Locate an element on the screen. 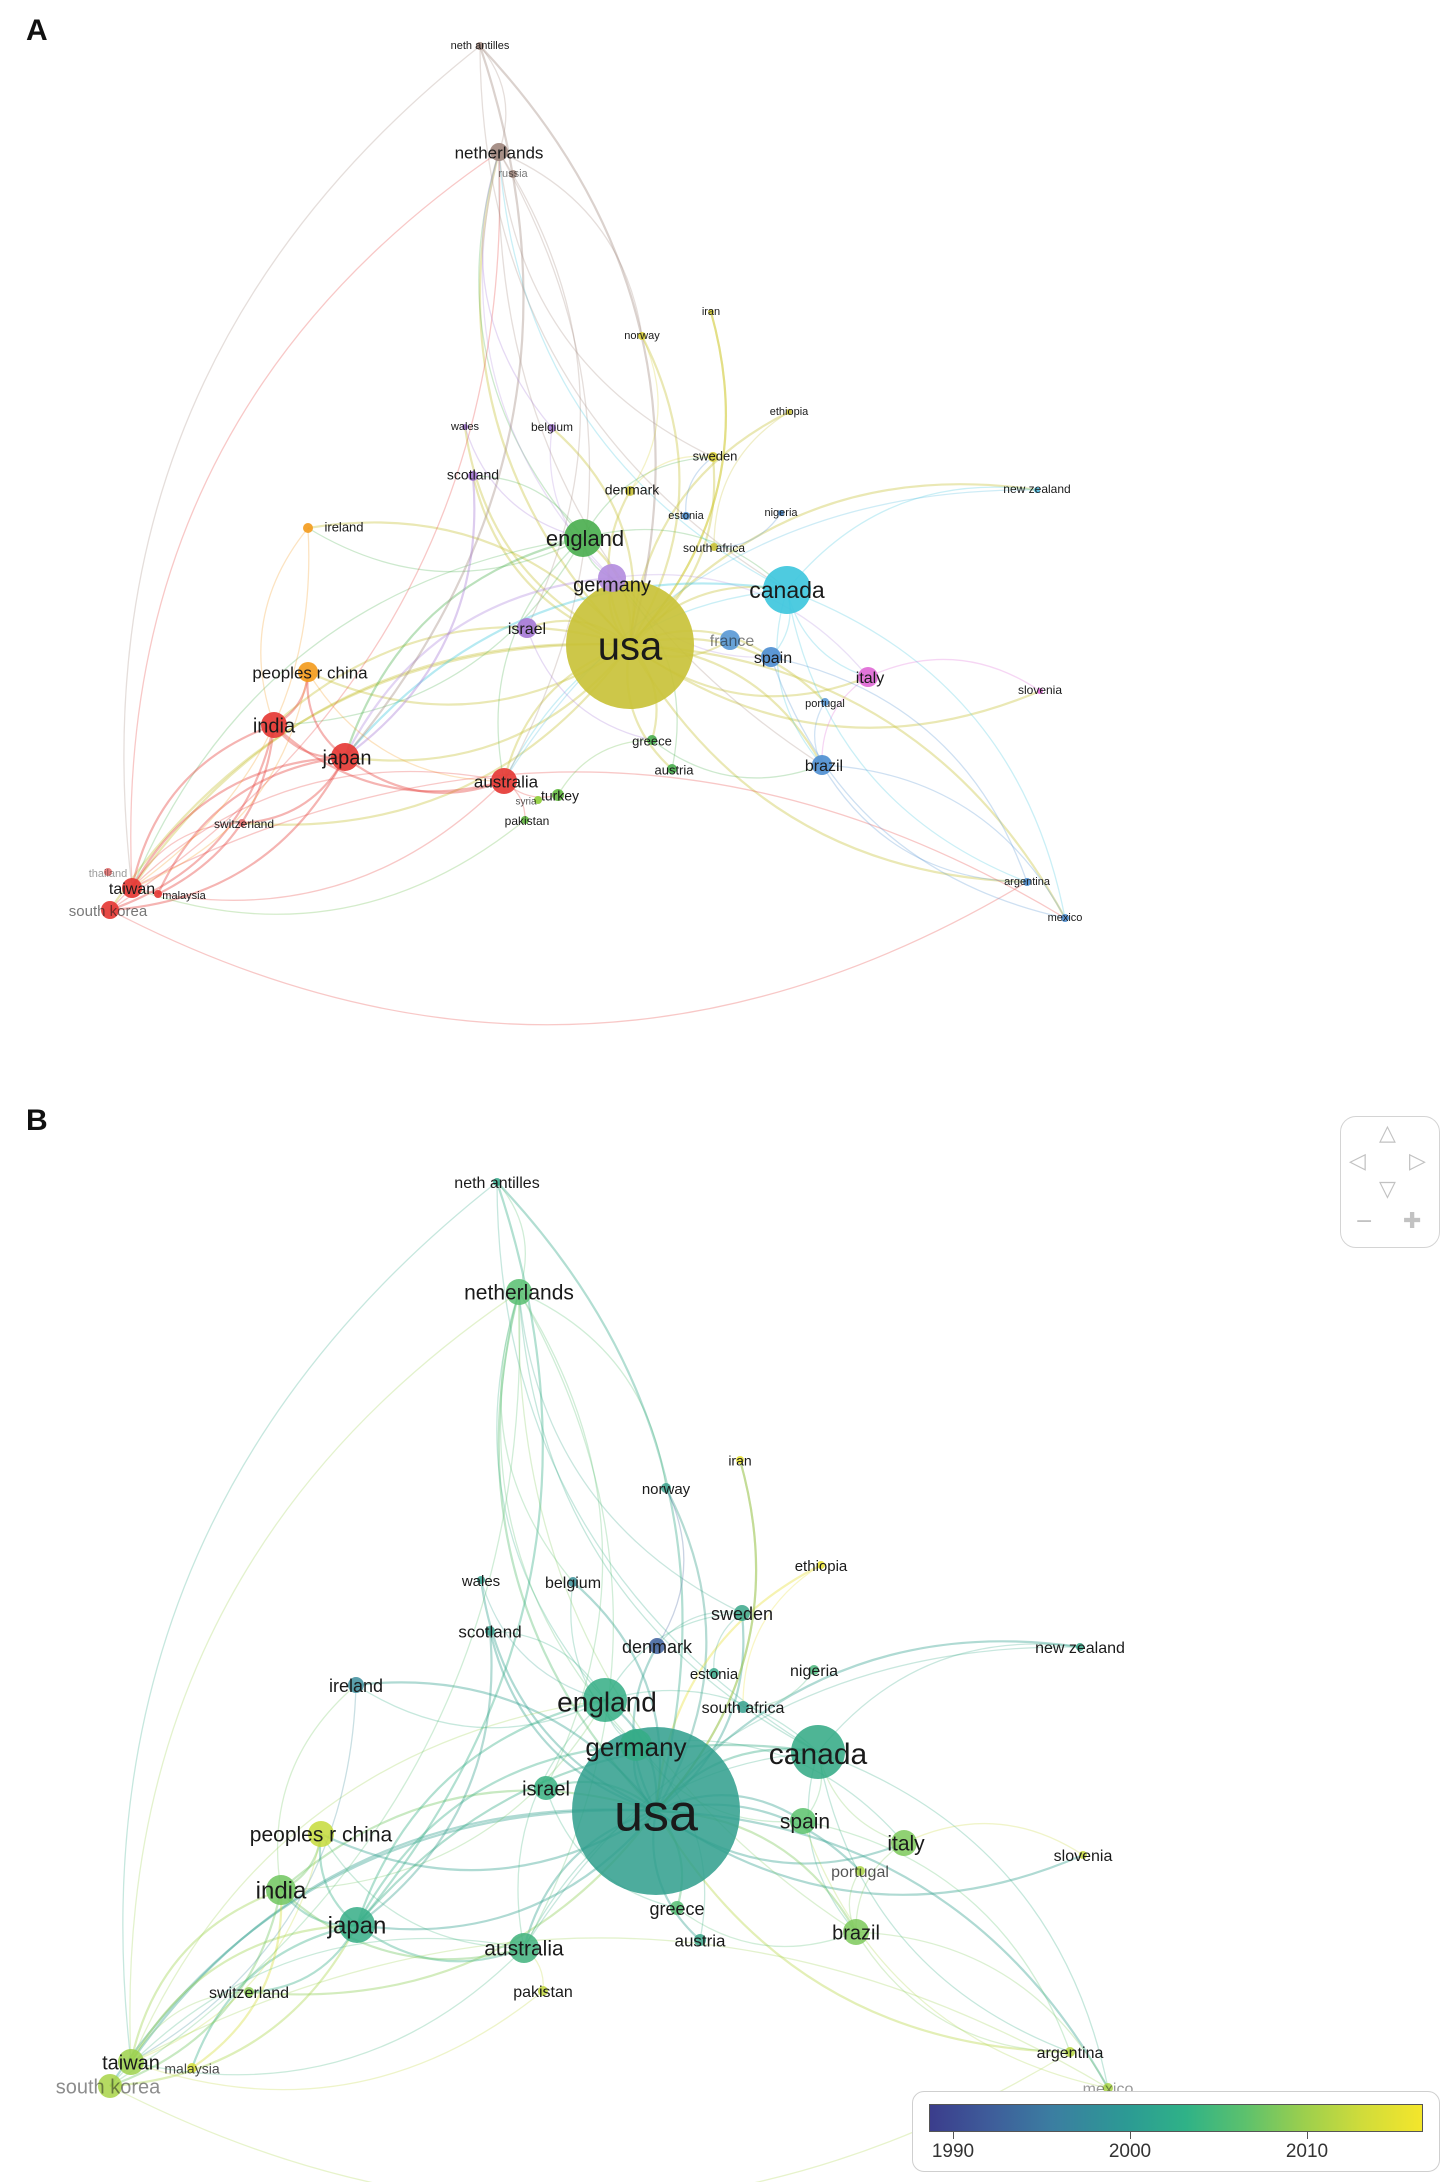  node-label-peoples-r-china: peoples r china is located at coordinates (310, 672).